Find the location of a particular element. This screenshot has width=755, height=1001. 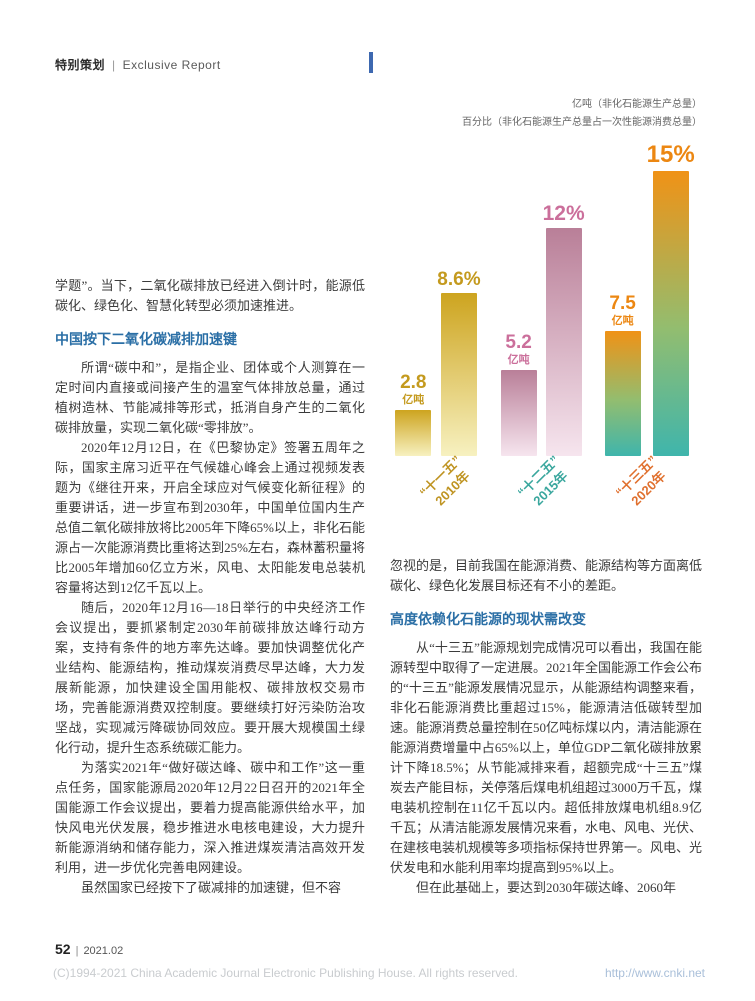

chart-legend-line-2: 百分比（非化石能源生产总量占一次性能源消费总量） is located at coordinates (582, 122).